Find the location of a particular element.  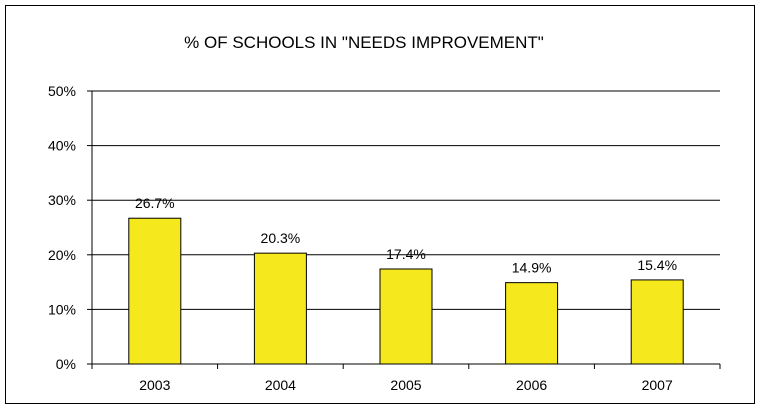

y-tick-label: 40% is located at coordinates (62, 146).